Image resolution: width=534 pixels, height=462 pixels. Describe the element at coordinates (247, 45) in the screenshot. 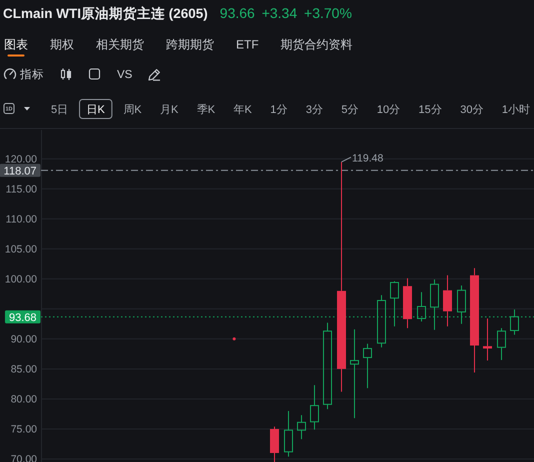

I see `tab-label: ETF` at that location.